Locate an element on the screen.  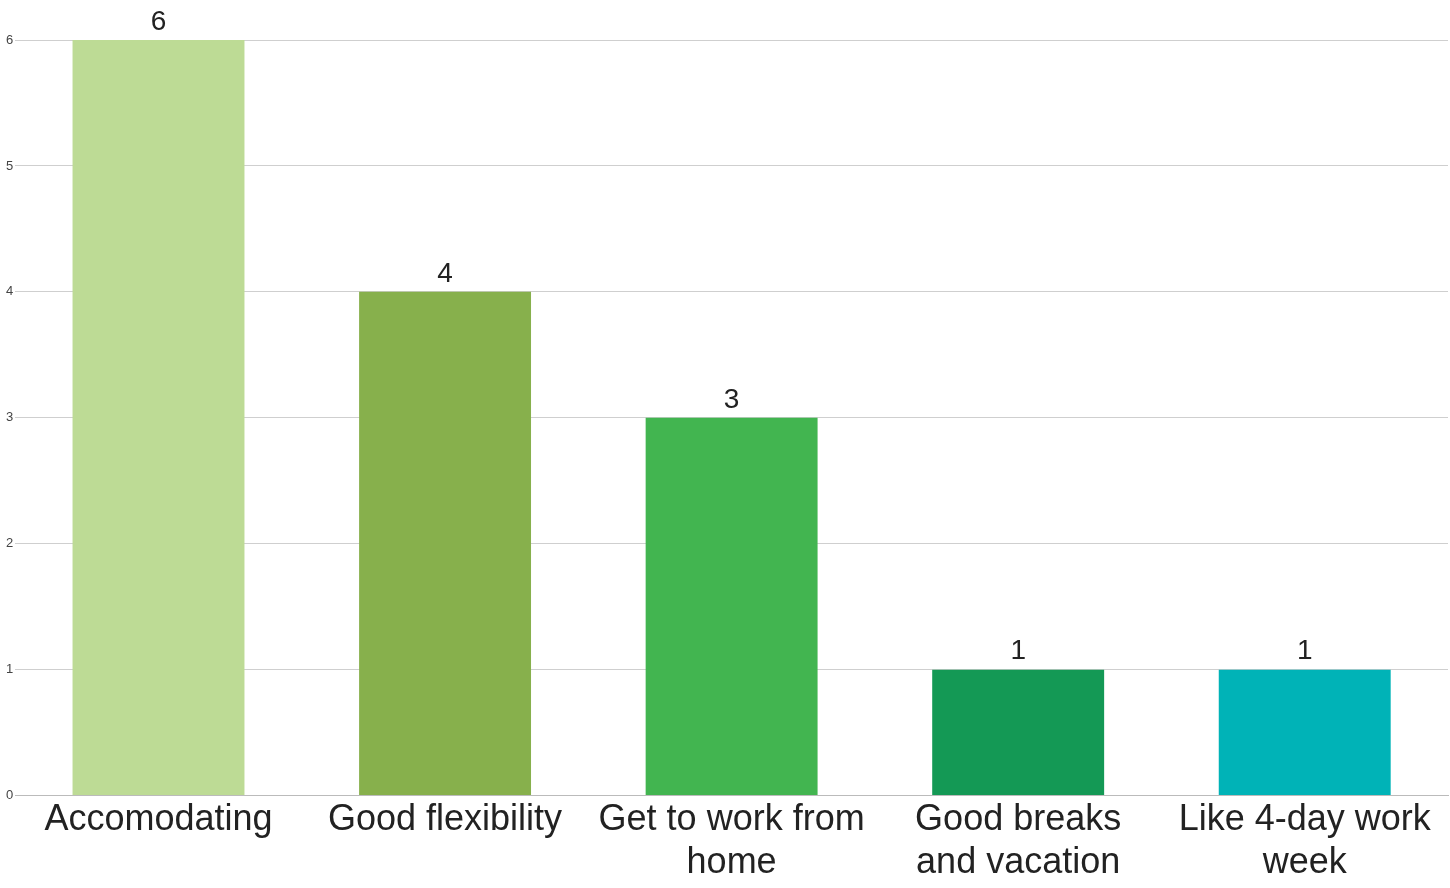
y-tick-label: 5 is located at coordinates (10, 165).